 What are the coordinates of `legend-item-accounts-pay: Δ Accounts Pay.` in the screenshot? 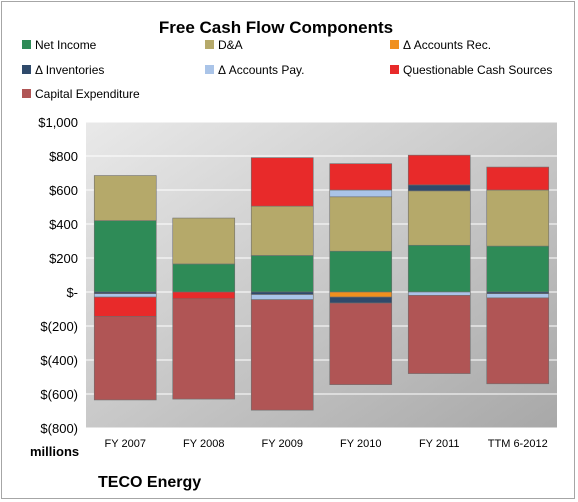 It's located at (255, 70).